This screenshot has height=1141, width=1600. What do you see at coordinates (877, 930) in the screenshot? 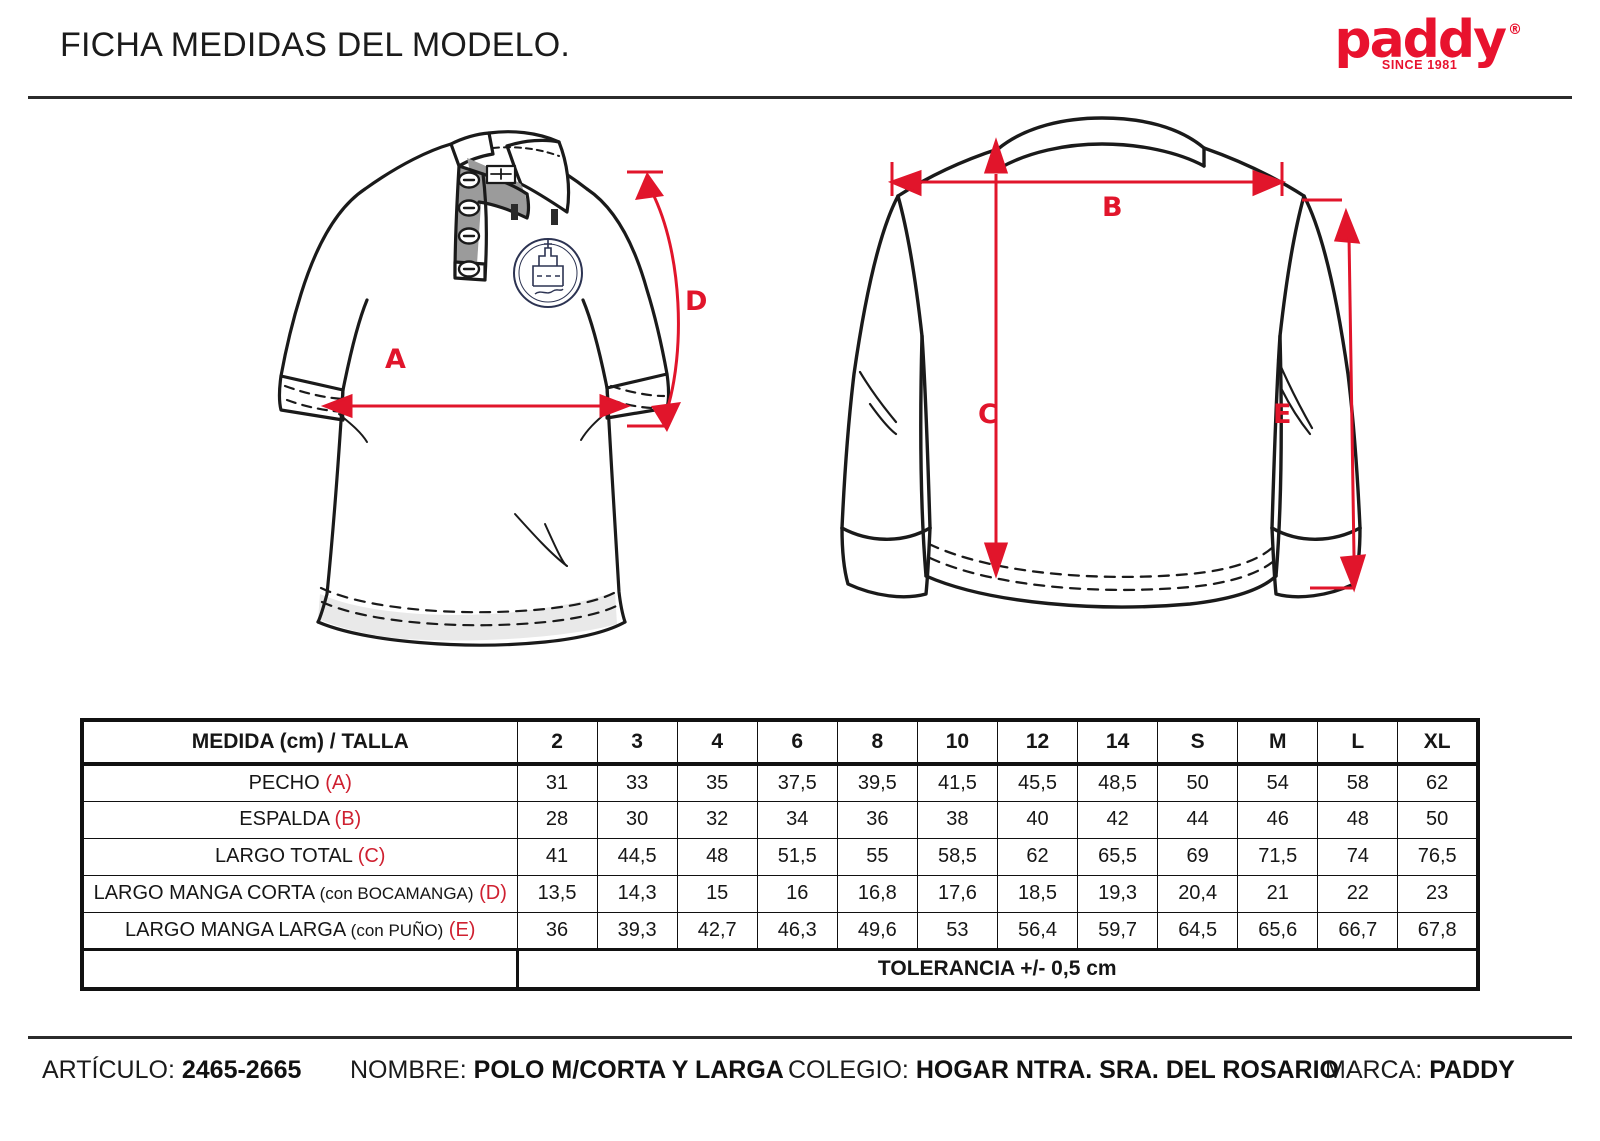
I see `table-cell: 49,6` at bounding box center [877, 930].